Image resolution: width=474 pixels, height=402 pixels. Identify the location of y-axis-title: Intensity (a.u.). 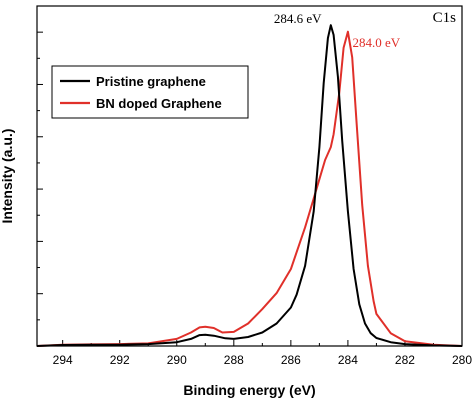
(7, 176).